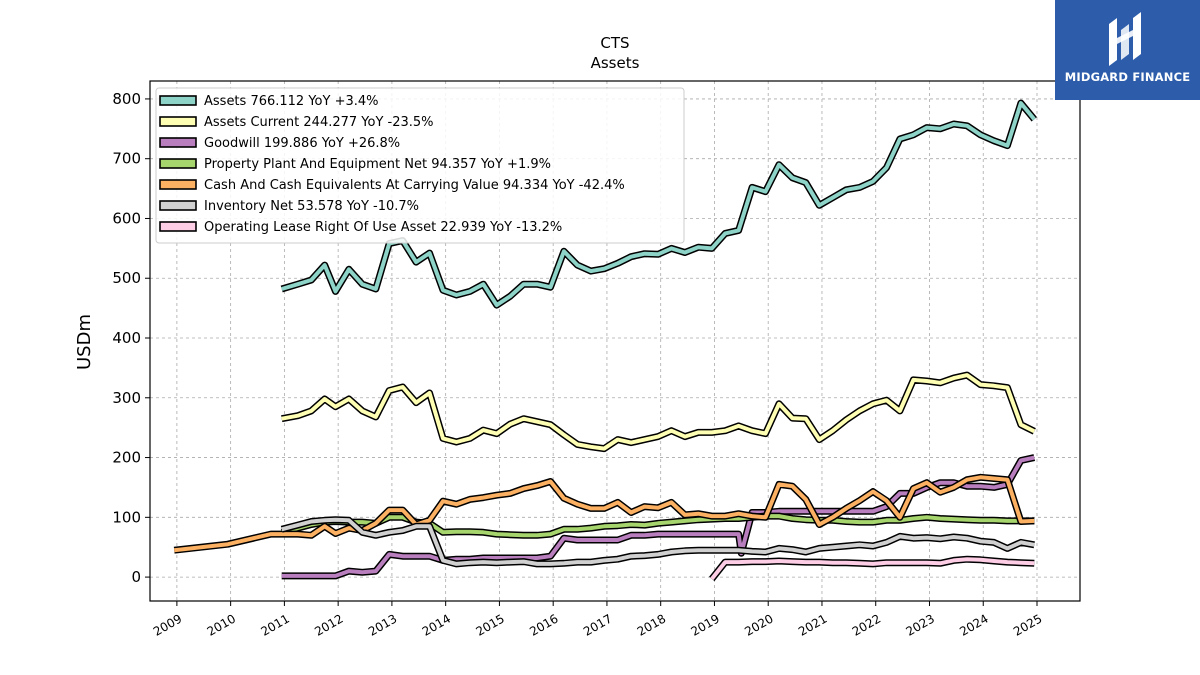 Image resolution: width=1200 pixels, height=675 pixels. Describe the element at coordinates (221, 624) in the screenshot. I see `x-tick-label: 2010` at that location.